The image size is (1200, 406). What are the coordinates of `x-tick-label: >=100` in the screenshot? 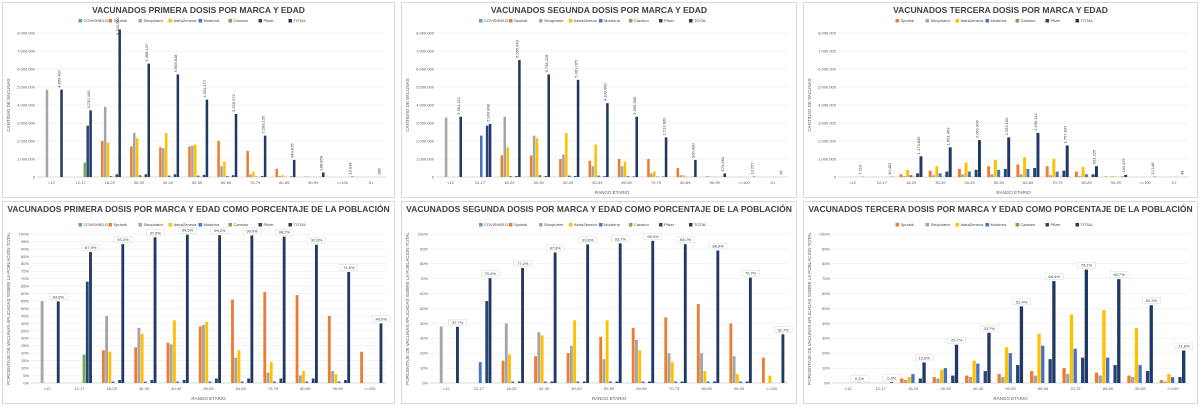 It's located at (343, 182).